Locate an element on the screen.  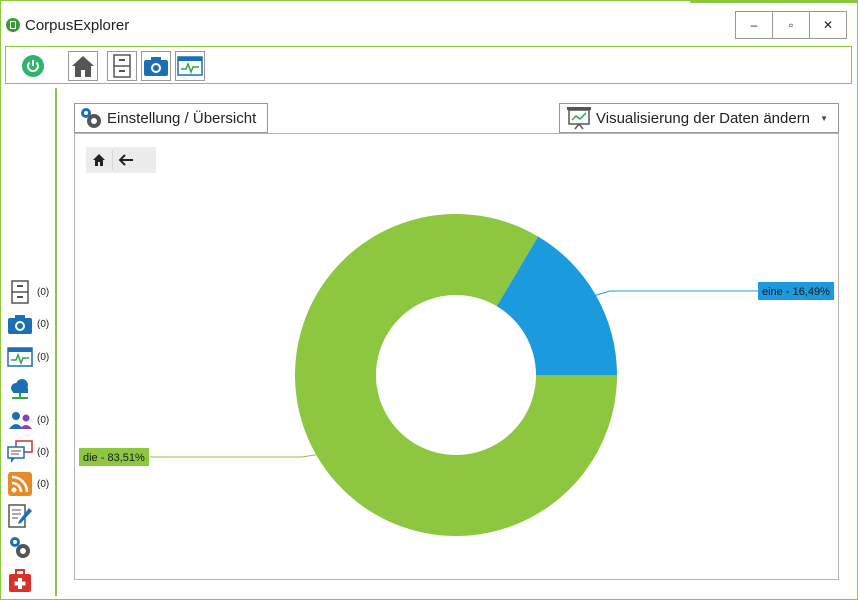
sidebar-item-settings is located at coordinates (30, 548).